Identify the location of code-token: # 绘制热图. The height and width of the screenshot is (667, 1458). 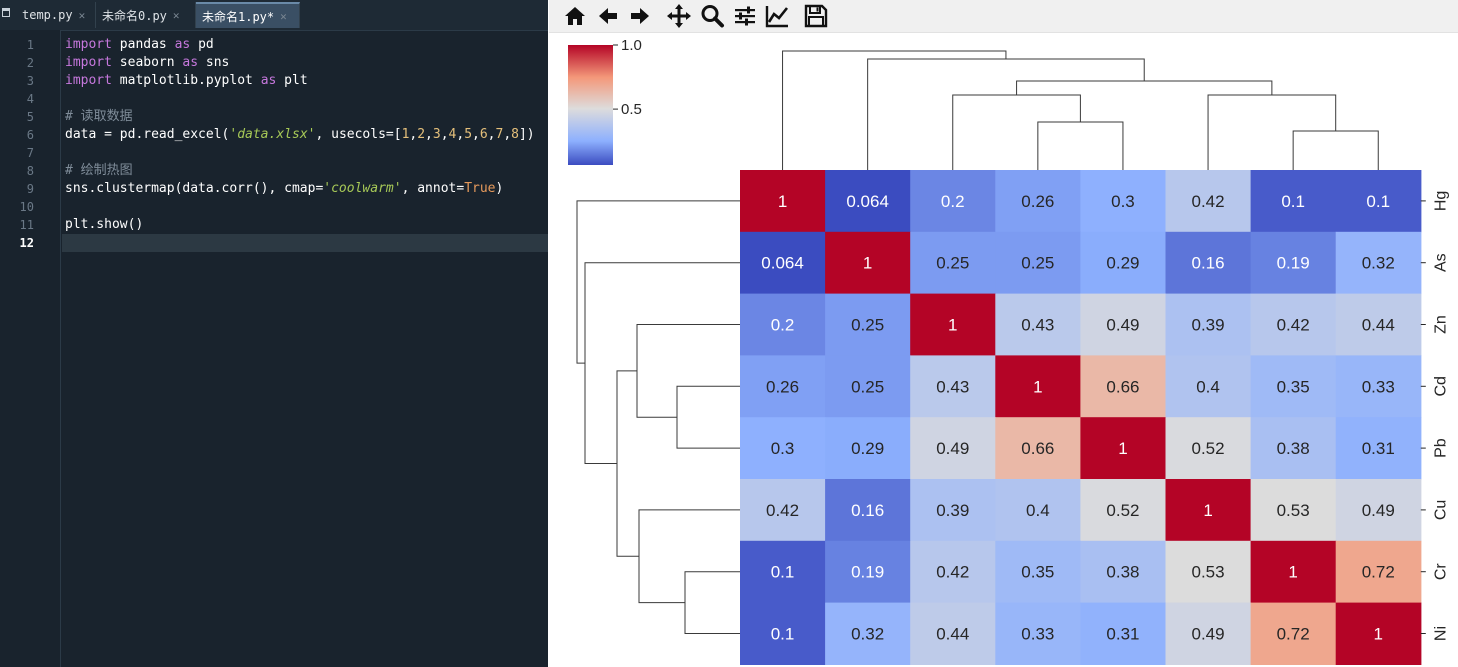
(99, 170).